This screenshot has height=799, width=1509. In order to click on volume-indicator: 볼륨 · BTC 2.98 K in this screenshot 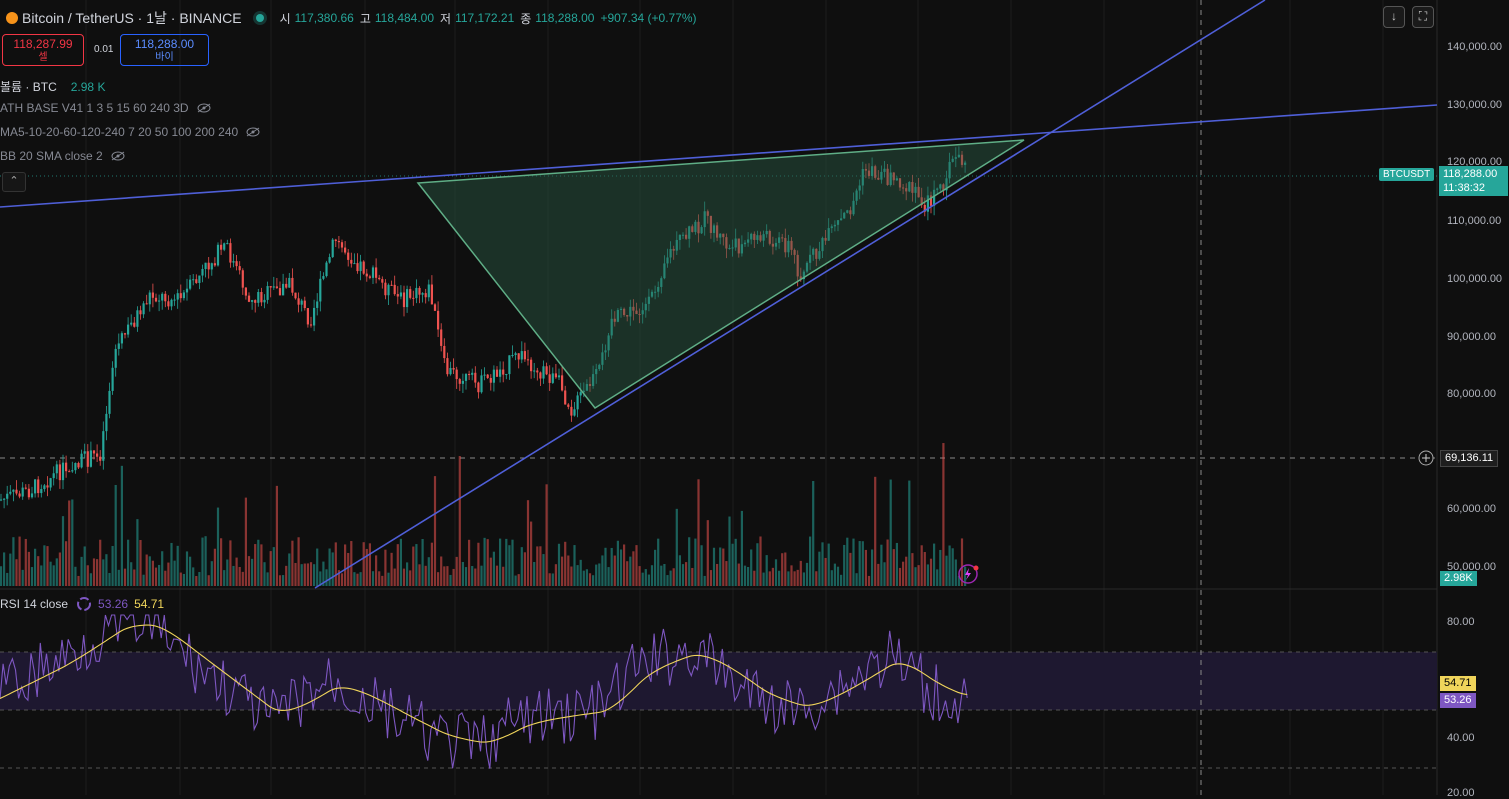, I will do `click(52, 86)`.